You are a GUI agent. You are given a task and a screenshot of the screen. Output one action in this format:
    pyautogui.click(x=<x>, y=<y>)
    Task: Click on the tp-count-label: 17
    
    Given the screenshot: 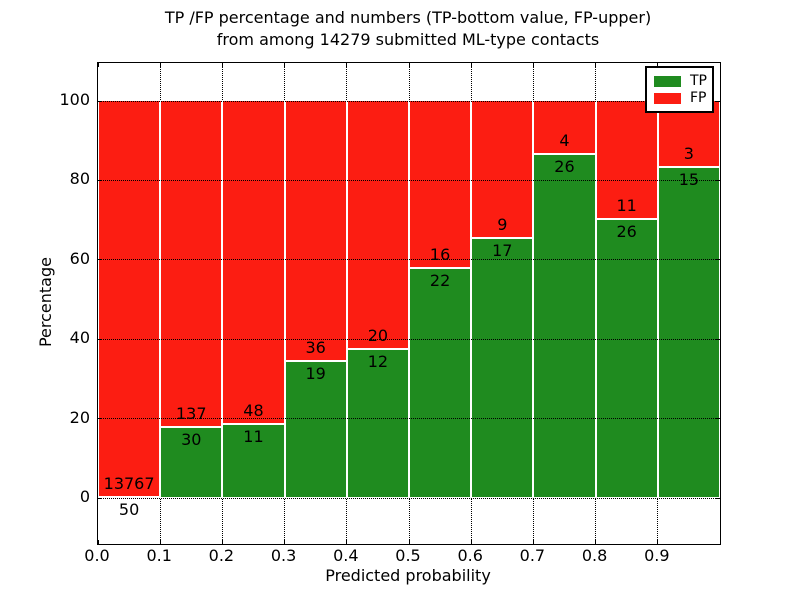 What is the action you would take?
    pyautogui.click(x=502, y=251)
    